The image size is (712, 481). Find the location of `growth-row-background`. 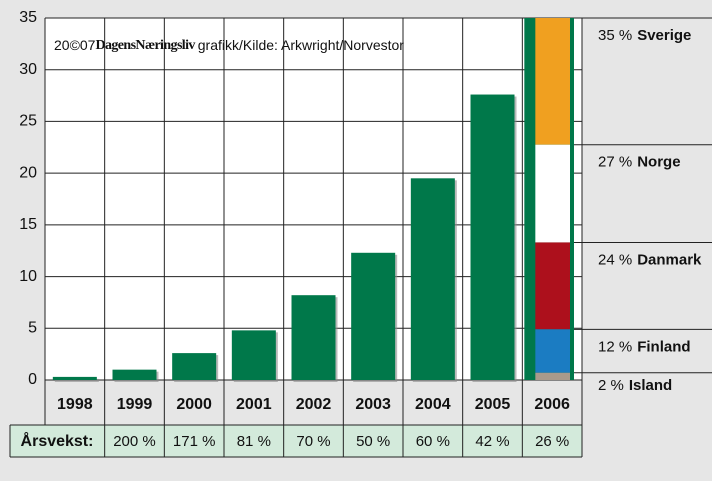

growth-row-background is located at coordinates (296, 441).